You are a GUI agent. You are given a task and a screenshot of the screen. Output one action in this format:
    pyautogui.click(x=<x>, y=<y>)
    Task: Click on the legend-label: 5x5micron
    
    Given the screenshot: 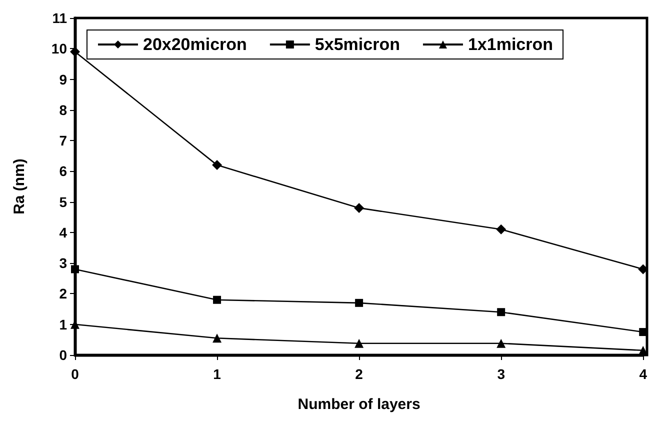 What is the action you would take?
    pyautogui.click(x=357, y=44)
    